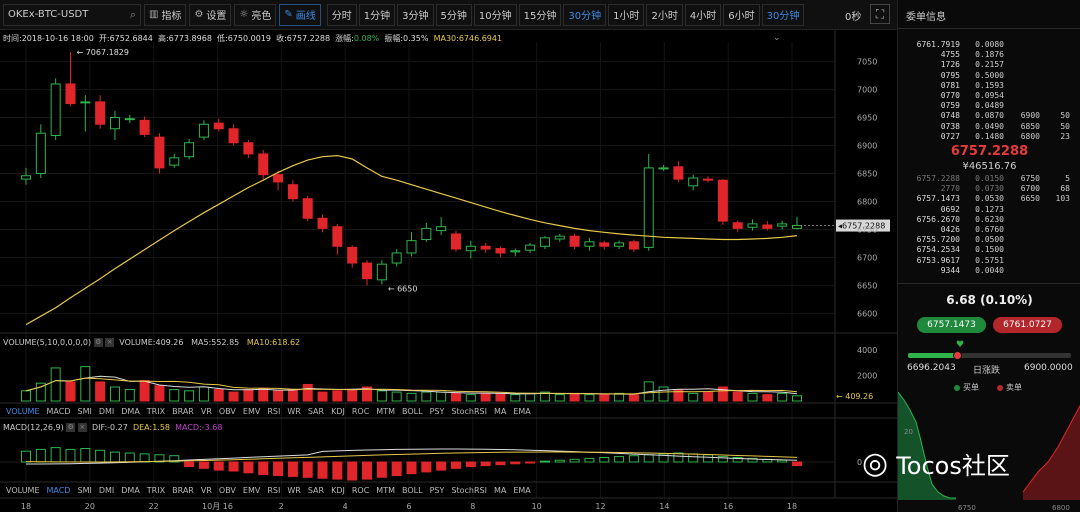 This screenshot has height=512, width=1080. What do you see at coordinates (777, 38) in the screenshot?
I see `collapse-chevron-icon: ⌄` at bounding box center [777, 38].